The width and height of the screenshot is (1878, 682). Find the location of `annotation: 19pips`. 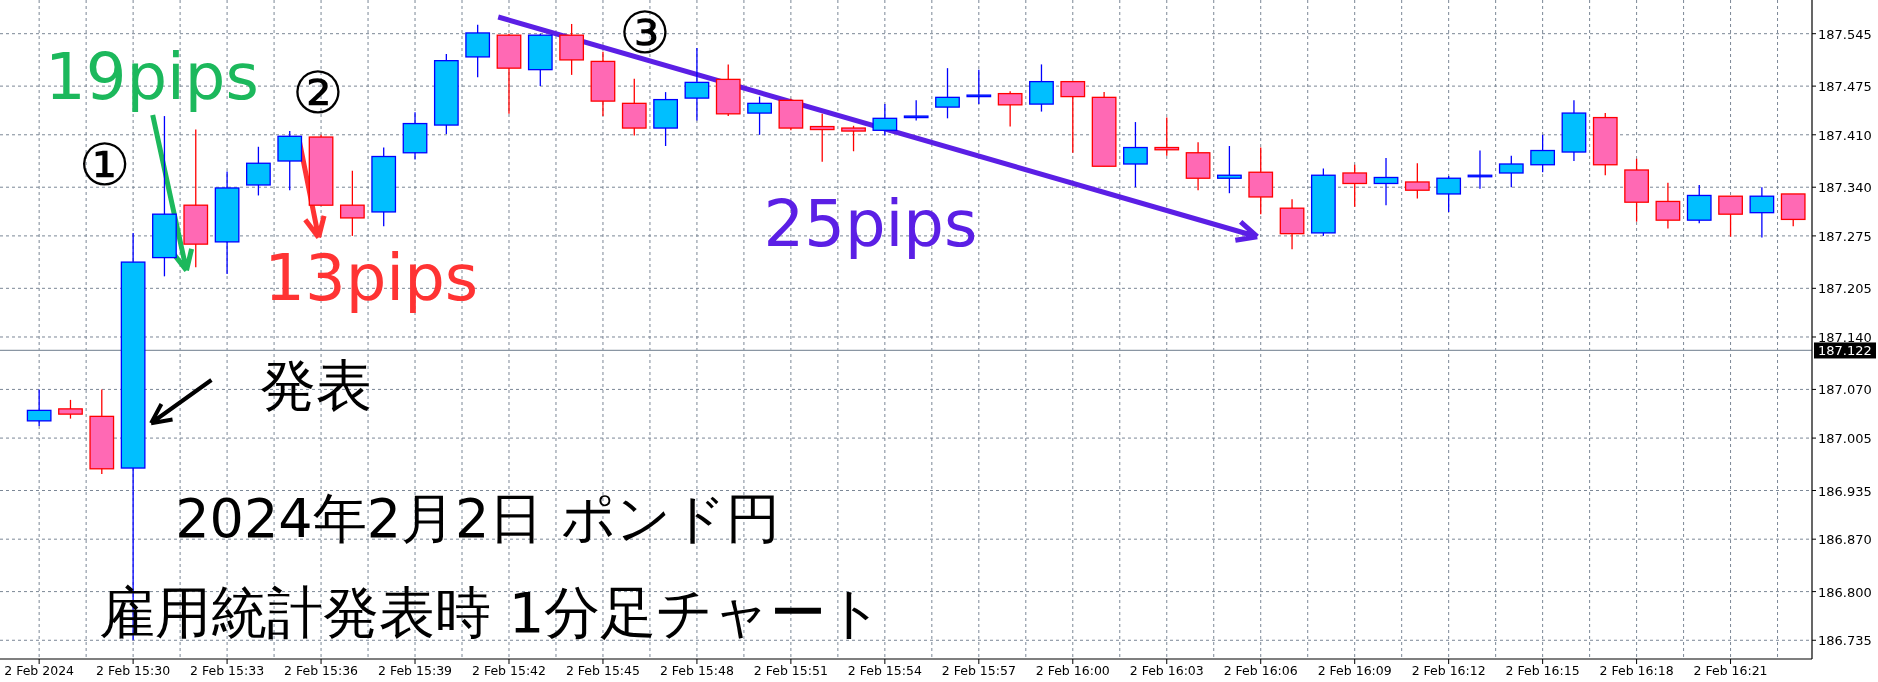

annotation: 19pips is located at coordinates (152, 77).